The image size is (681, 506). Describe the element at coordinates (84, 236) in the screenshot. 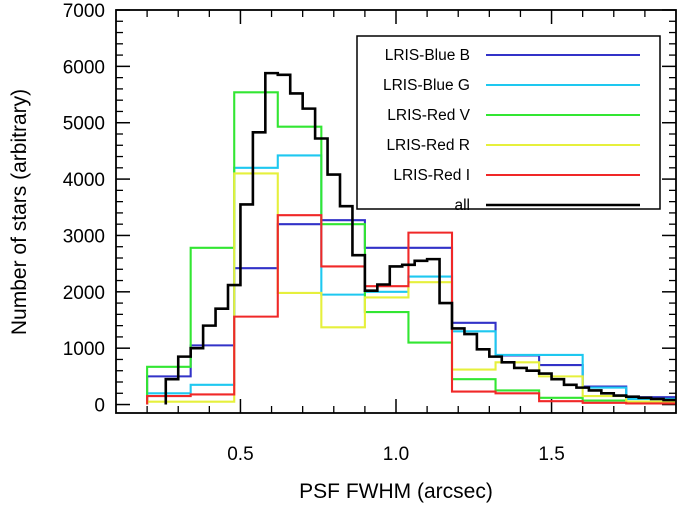

I see `y-tick-label: 3000` at that location.